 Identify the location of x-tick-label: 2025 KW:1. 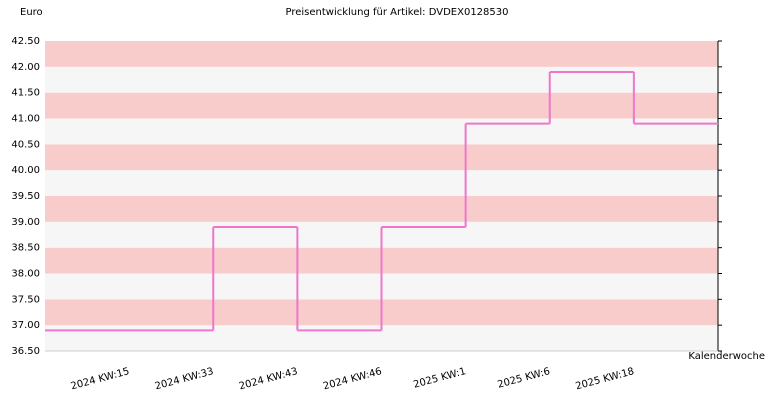
(439, 378).